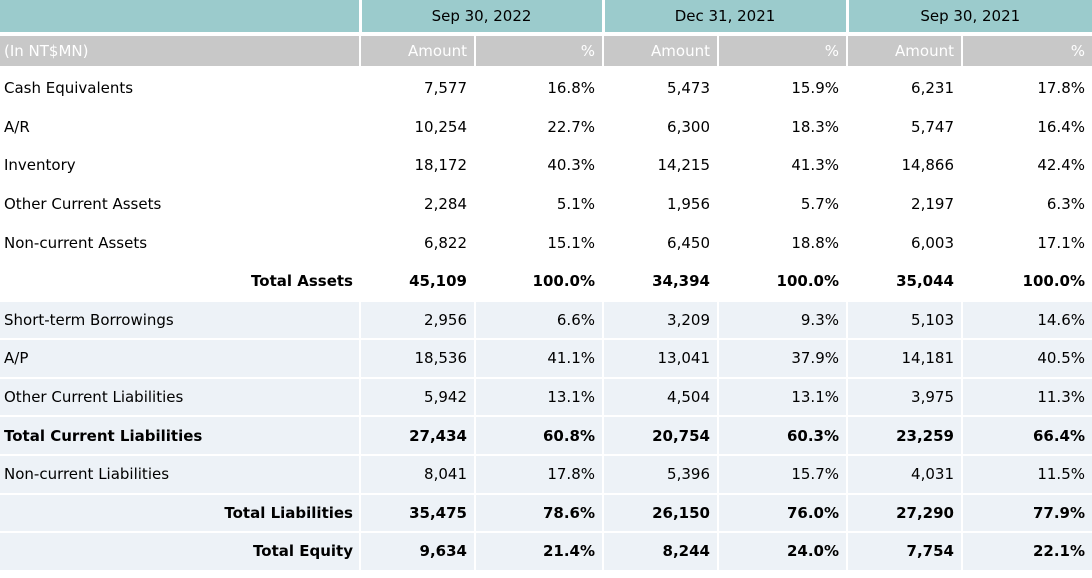 The width and height of the screenshot is (1092, 578). Describe the element at coordinates (539, 513) in the screenshot. I see `percent-cell: 78.6%` at that location.